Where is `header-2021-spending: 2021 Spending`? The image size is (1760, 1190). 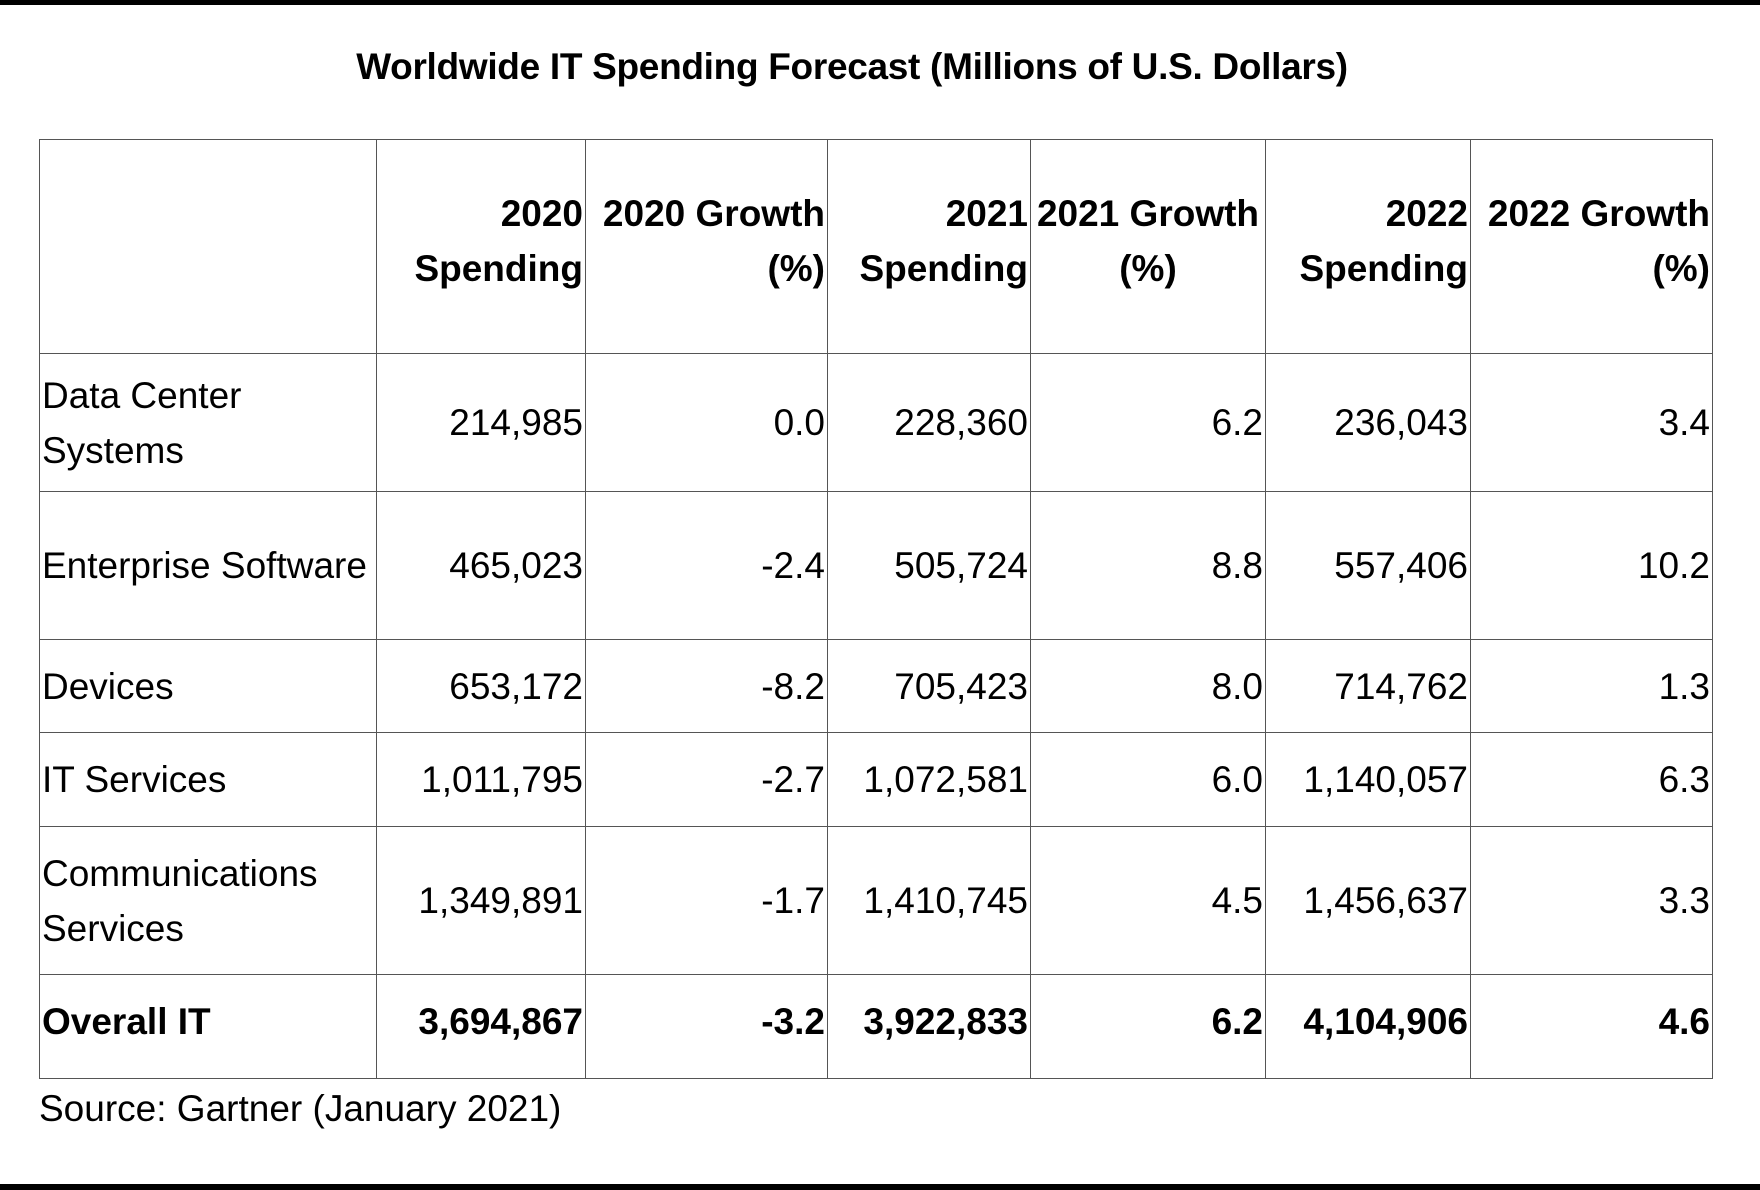 header-2021-spending: 2021 Spending is located at coordinates (929, 246).